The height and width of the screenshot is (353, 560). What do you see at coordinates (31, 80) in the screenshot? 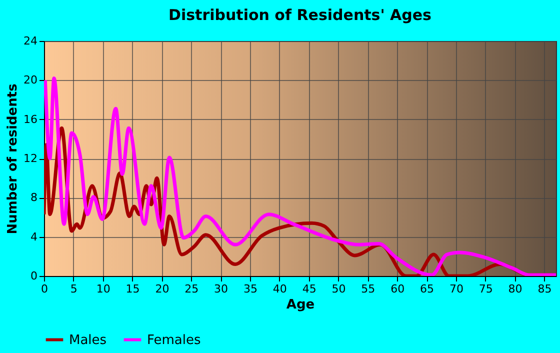
I see `y-tick-label: 20` at bounding box center [31, 80].